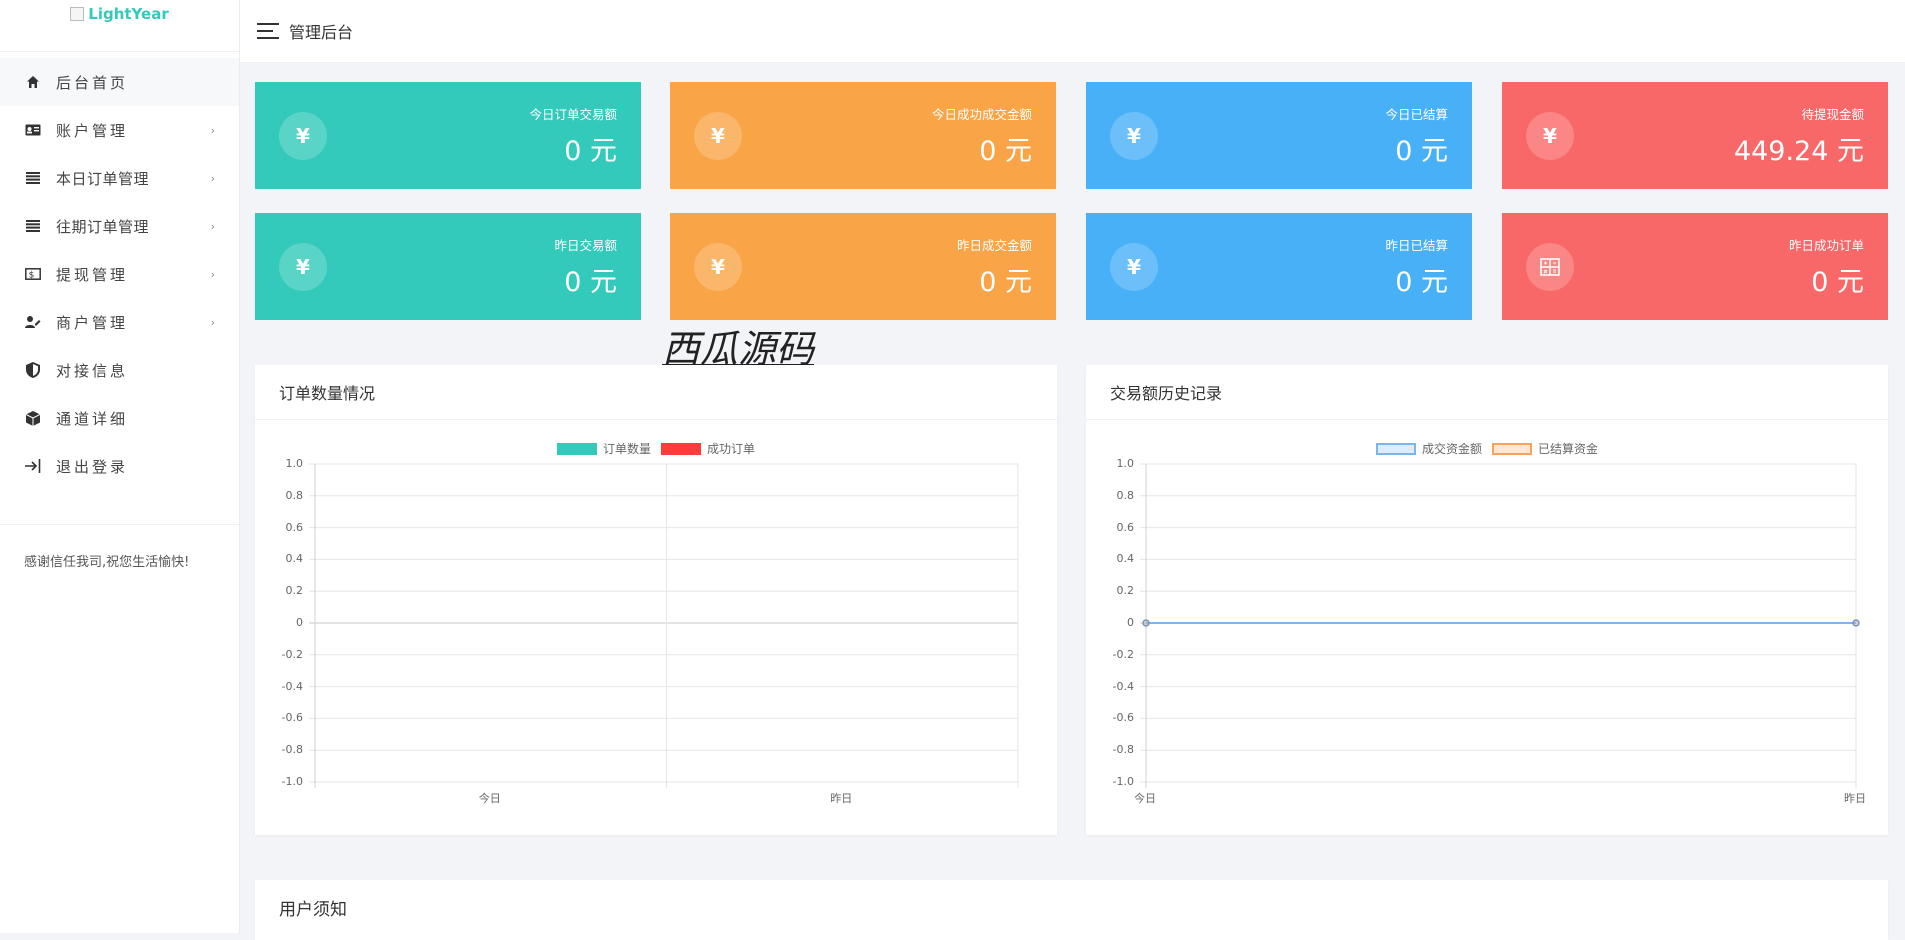 The image size is (1905, 940). What do you see at coordinates (1826, 245) in the screenshot?
I see `stat-card-label: 昨日成功订单` at bounding box center [1826, 245].